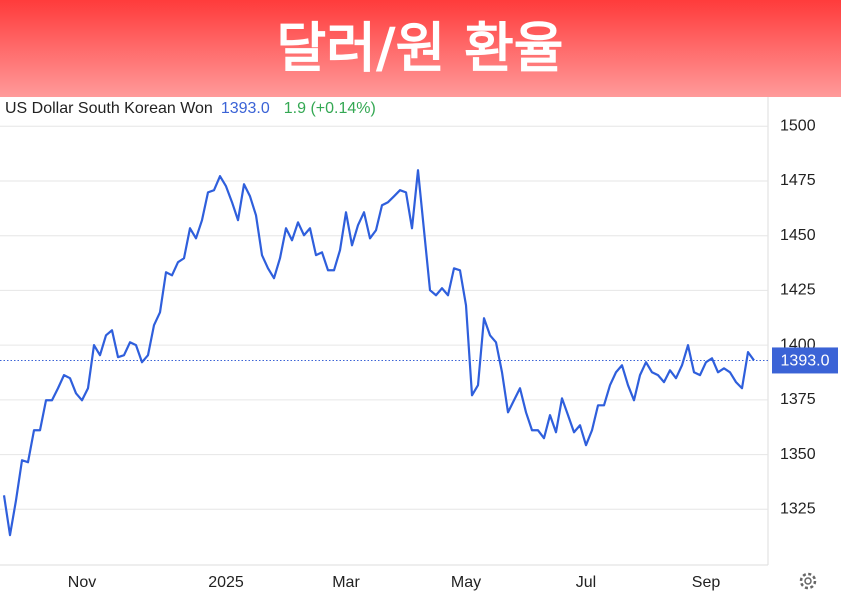  What do you see at coordinates (586, 582) in the screenshot?
I see `x-tick-label: Jul` at bounding box center [586, 582].